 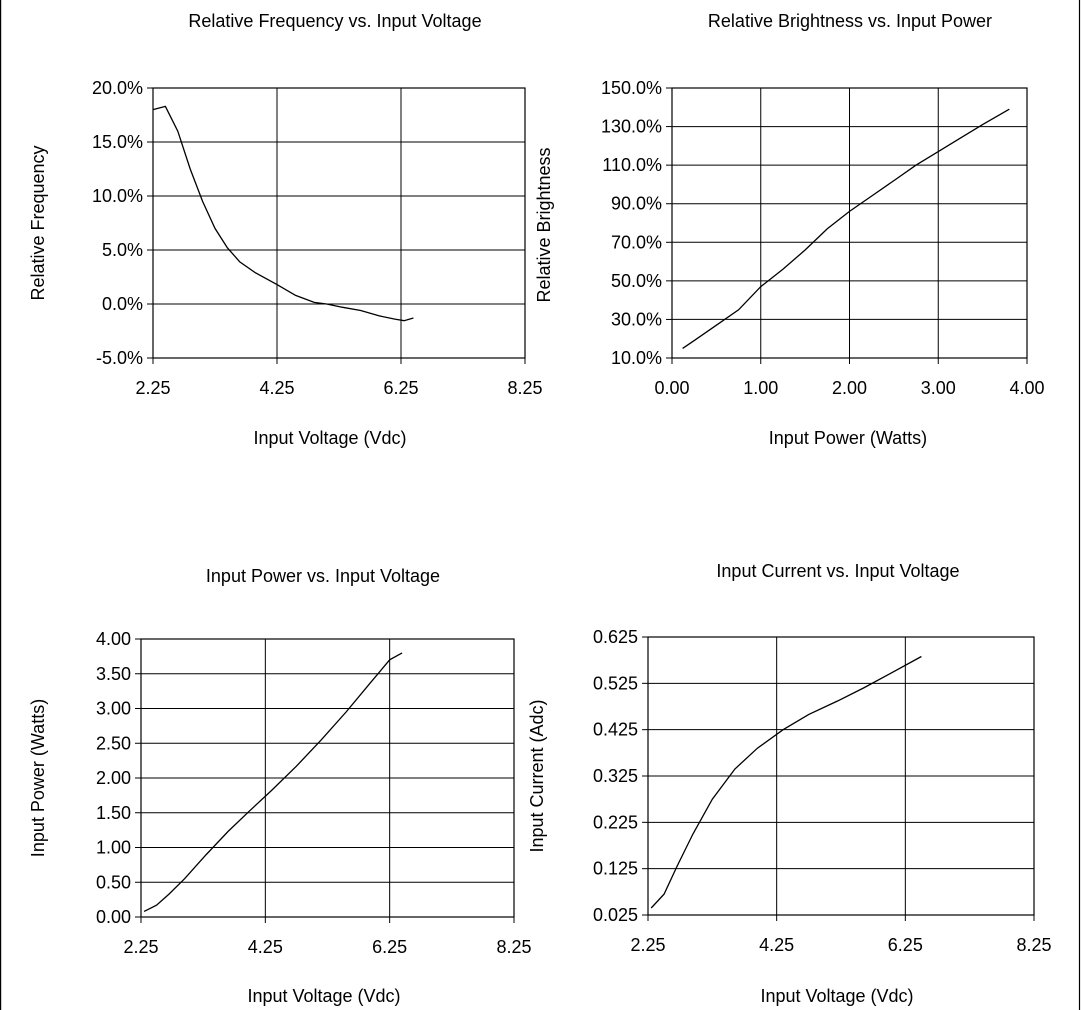 I want to click on x-tick-label: 4.00, so click(x=1026, y=388).